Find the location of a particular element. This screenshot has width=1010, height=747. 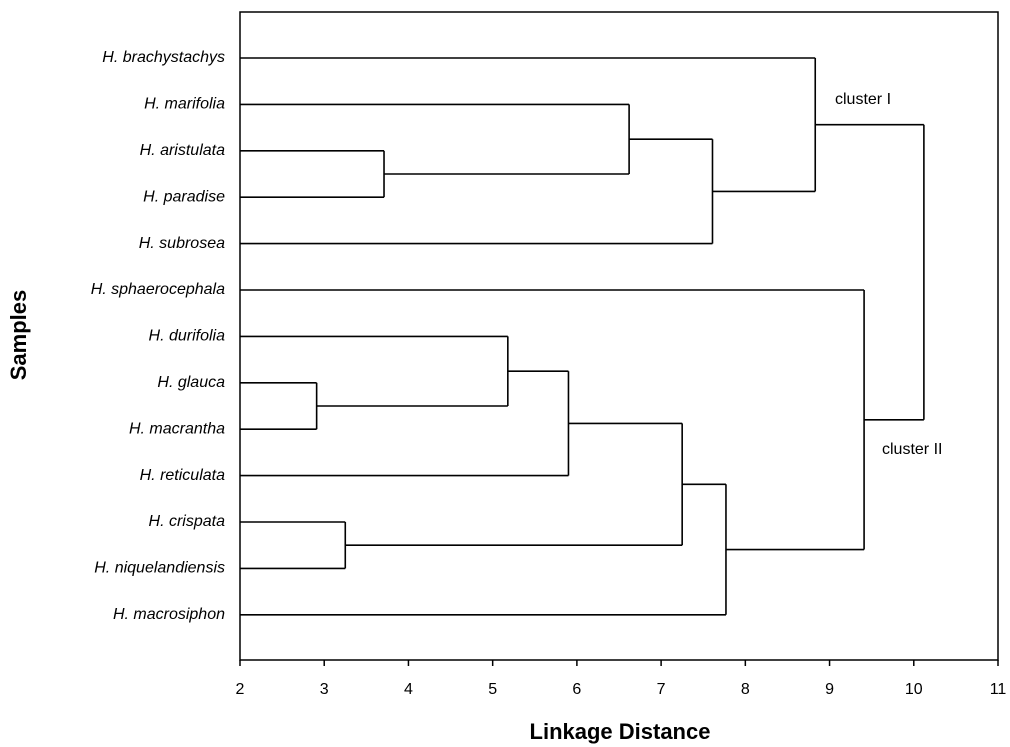

leaf-label: H. macrosiphon is located at coordinates (169, 614).